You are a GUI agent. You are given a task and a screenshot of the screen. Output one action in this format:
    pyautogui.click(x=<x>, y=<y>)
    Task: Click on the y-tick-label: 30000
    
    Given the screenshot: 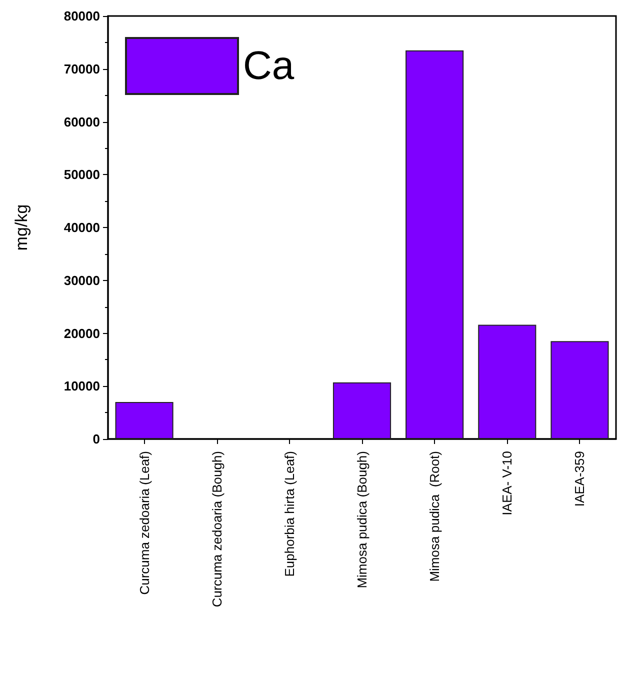 What is the action you would take?
    pyautogui.click(x=82, y=280)
    